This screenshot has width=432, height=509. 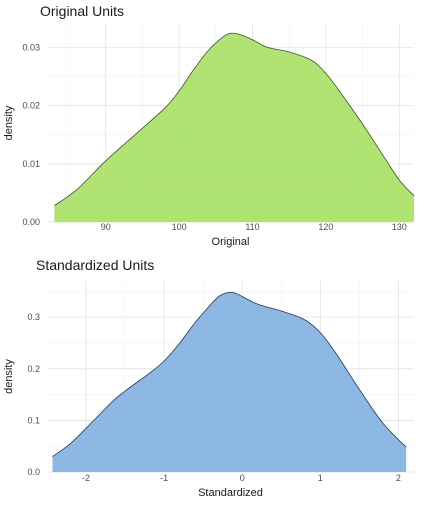 What do you see at coordinates (31, 164) in the screenshot?
I see `y-tick-label: 0.01` at bounding box center [31, 164].